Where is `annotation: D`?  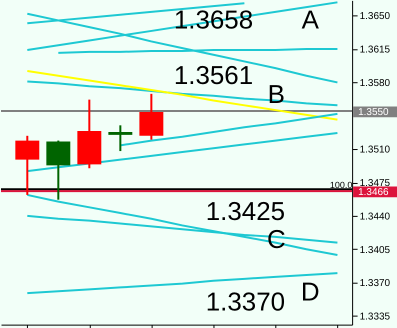 annotation: D is located at coordinates (310, 292).